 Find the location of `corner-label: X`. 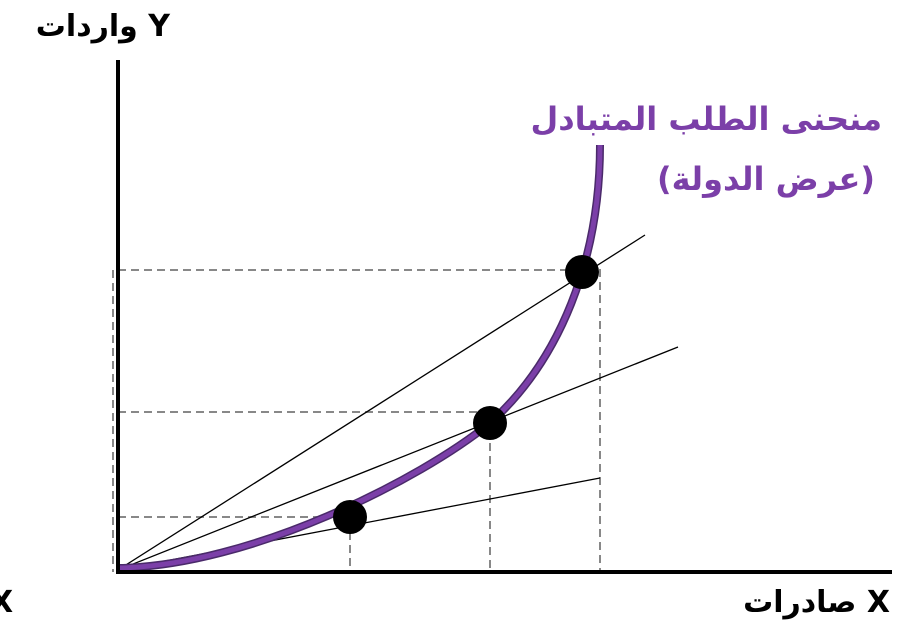

corner-label: X is located at coordinates (6, 602).